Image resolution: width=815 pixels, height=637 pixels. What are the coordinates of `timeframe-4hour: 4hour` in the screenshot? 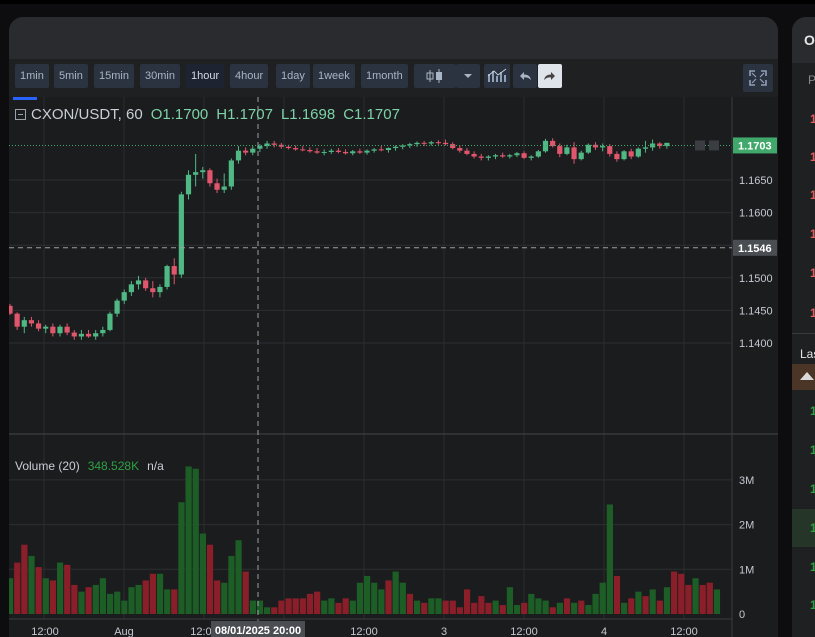 It's located at (249, 76).